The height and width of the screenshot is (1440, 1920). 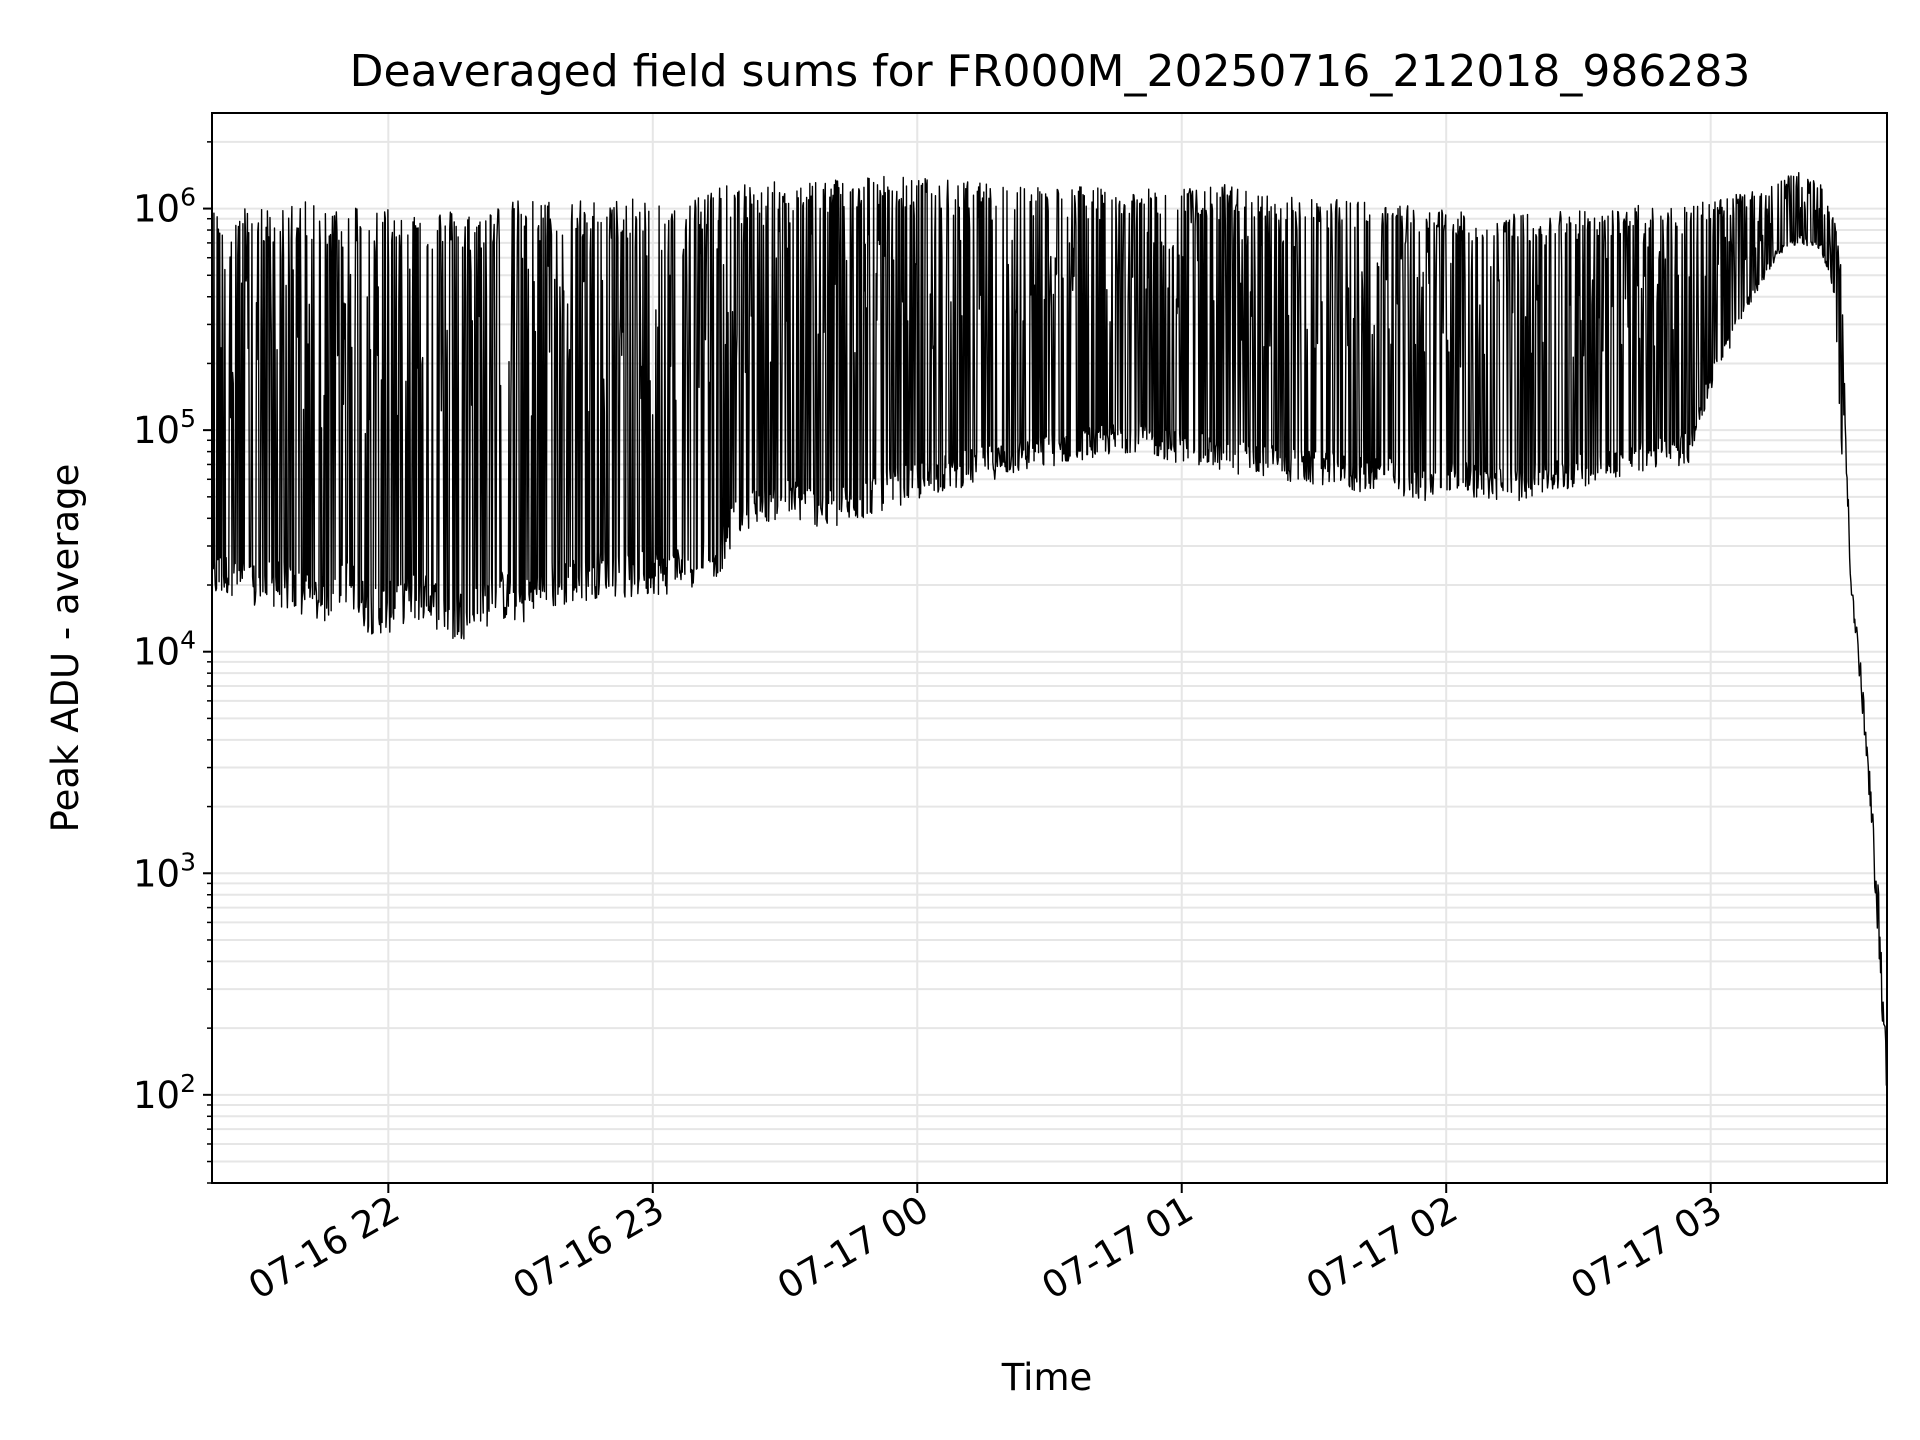 What do you see at coordinates (1047, 1377) in the screenshot?
I see `x-axis-label: Time` at bounding box center [1047, 1377].